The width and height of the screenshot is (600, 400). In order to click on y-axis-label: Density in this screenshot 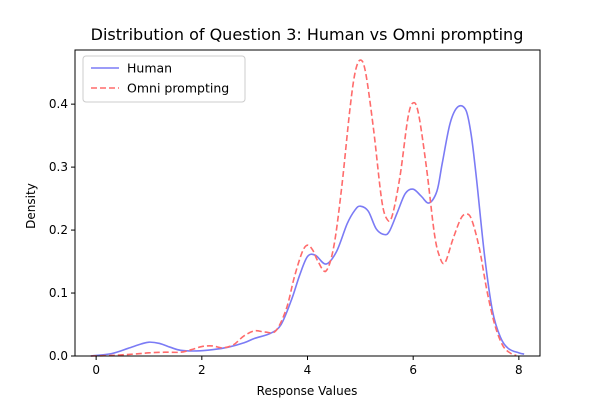, I will do `click(31, 206)`.